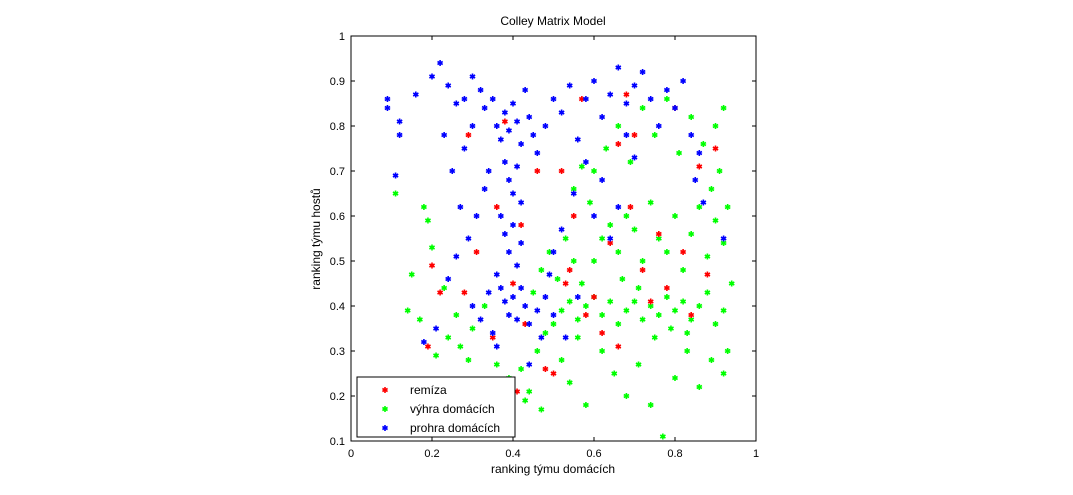 The width and height of the screenshot is (1073, 495). I want to click on legend-label: prohra domácích, so click(455, 428).